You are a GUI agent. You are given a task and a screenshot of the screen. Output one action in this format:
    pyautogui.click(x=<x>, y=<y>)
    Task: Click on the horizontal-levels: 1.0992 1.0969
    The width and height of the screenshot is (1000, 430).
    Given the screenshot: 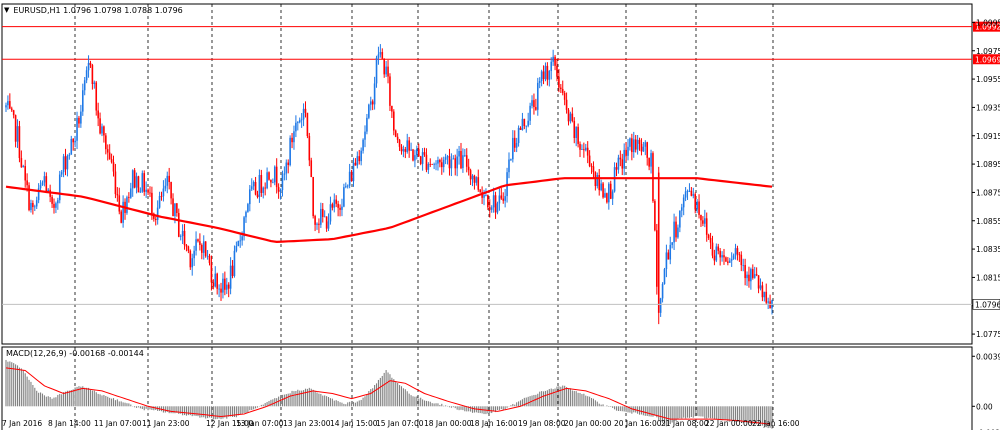 What is the action you would take?
    pyautogui.click(x=501, y=43)
    